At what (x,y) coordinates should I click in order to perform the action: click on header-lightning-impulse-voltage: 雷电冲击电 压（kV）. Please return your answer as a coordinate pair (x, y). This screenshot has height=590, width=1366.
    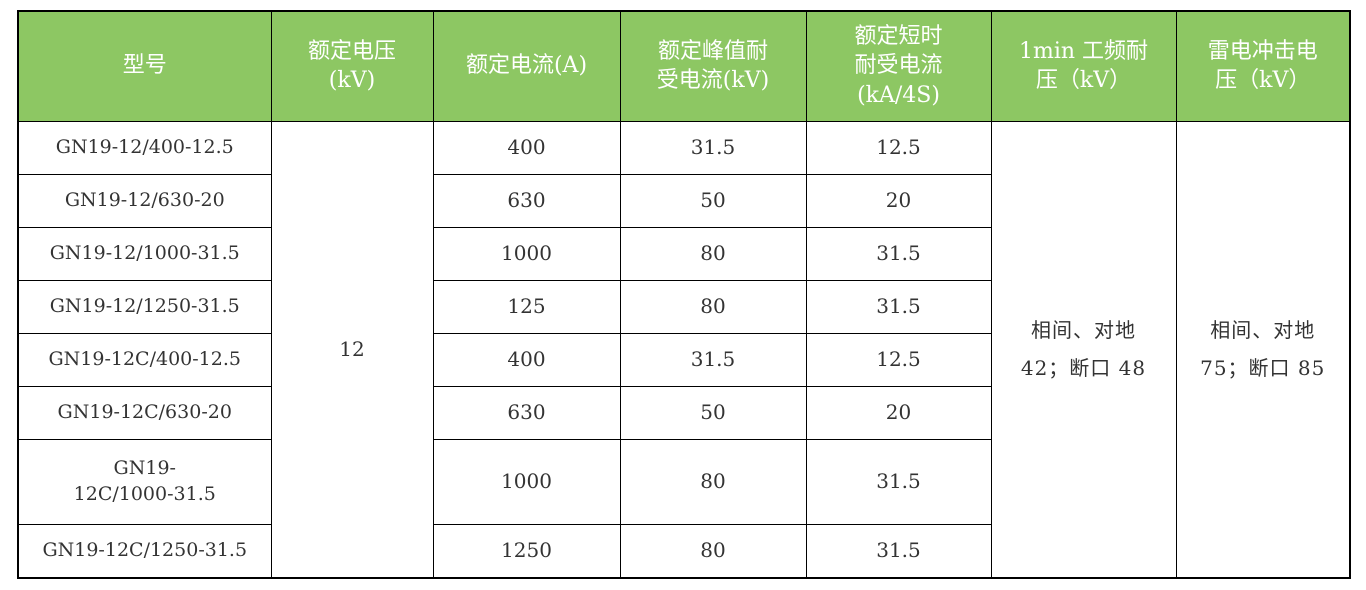
    Looking at the image, I should click on (1263, 66).